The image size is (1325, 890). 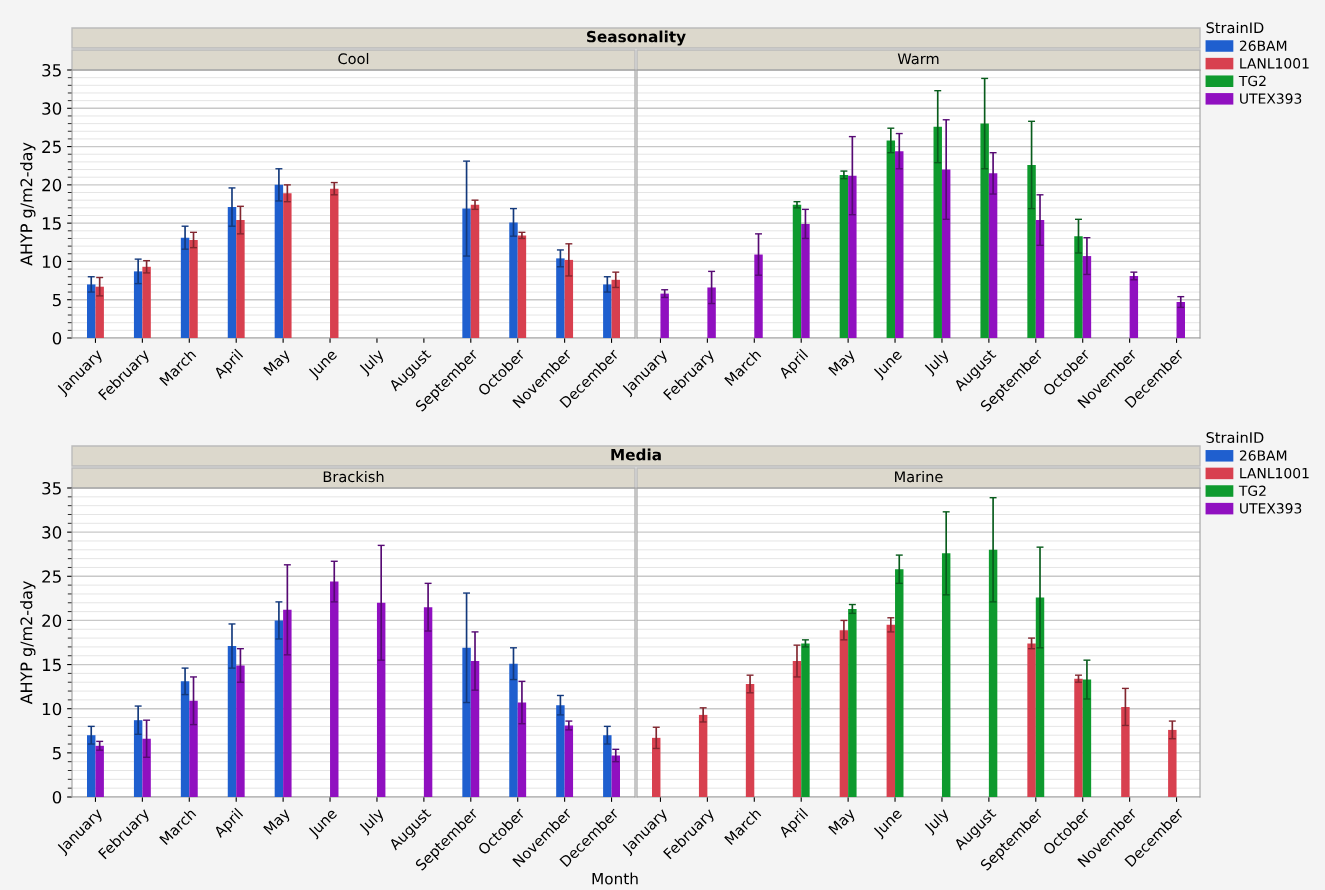 I want to click on y-tick-label: 20, so click(x=52, y=620).